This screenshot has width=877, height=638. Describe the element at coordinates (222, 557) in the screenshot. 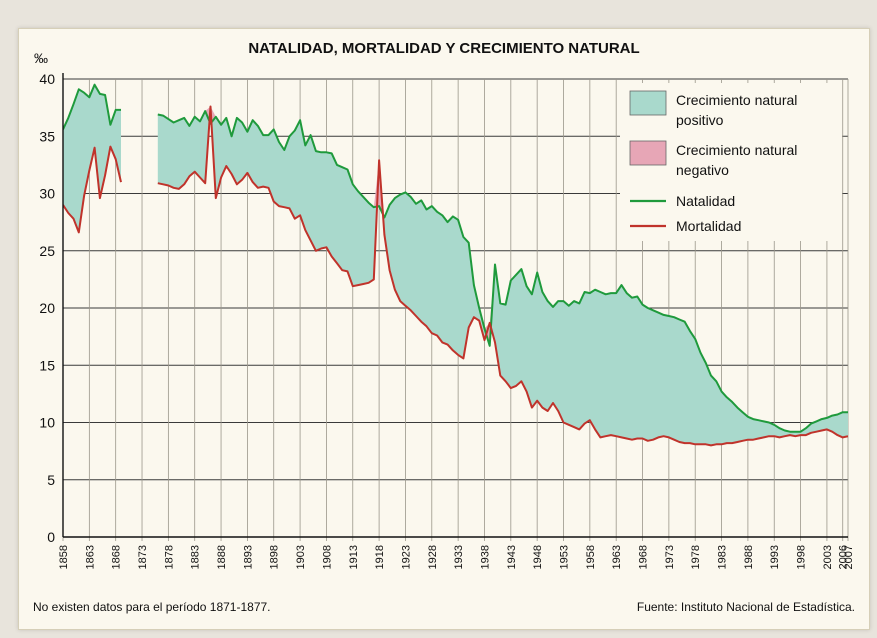

I see `x-tick-label: 1888` at that location.